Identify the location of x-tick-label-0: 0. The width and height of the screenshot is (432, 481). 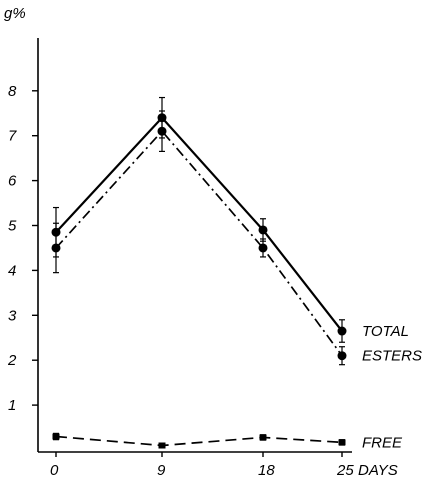
(54, 470).